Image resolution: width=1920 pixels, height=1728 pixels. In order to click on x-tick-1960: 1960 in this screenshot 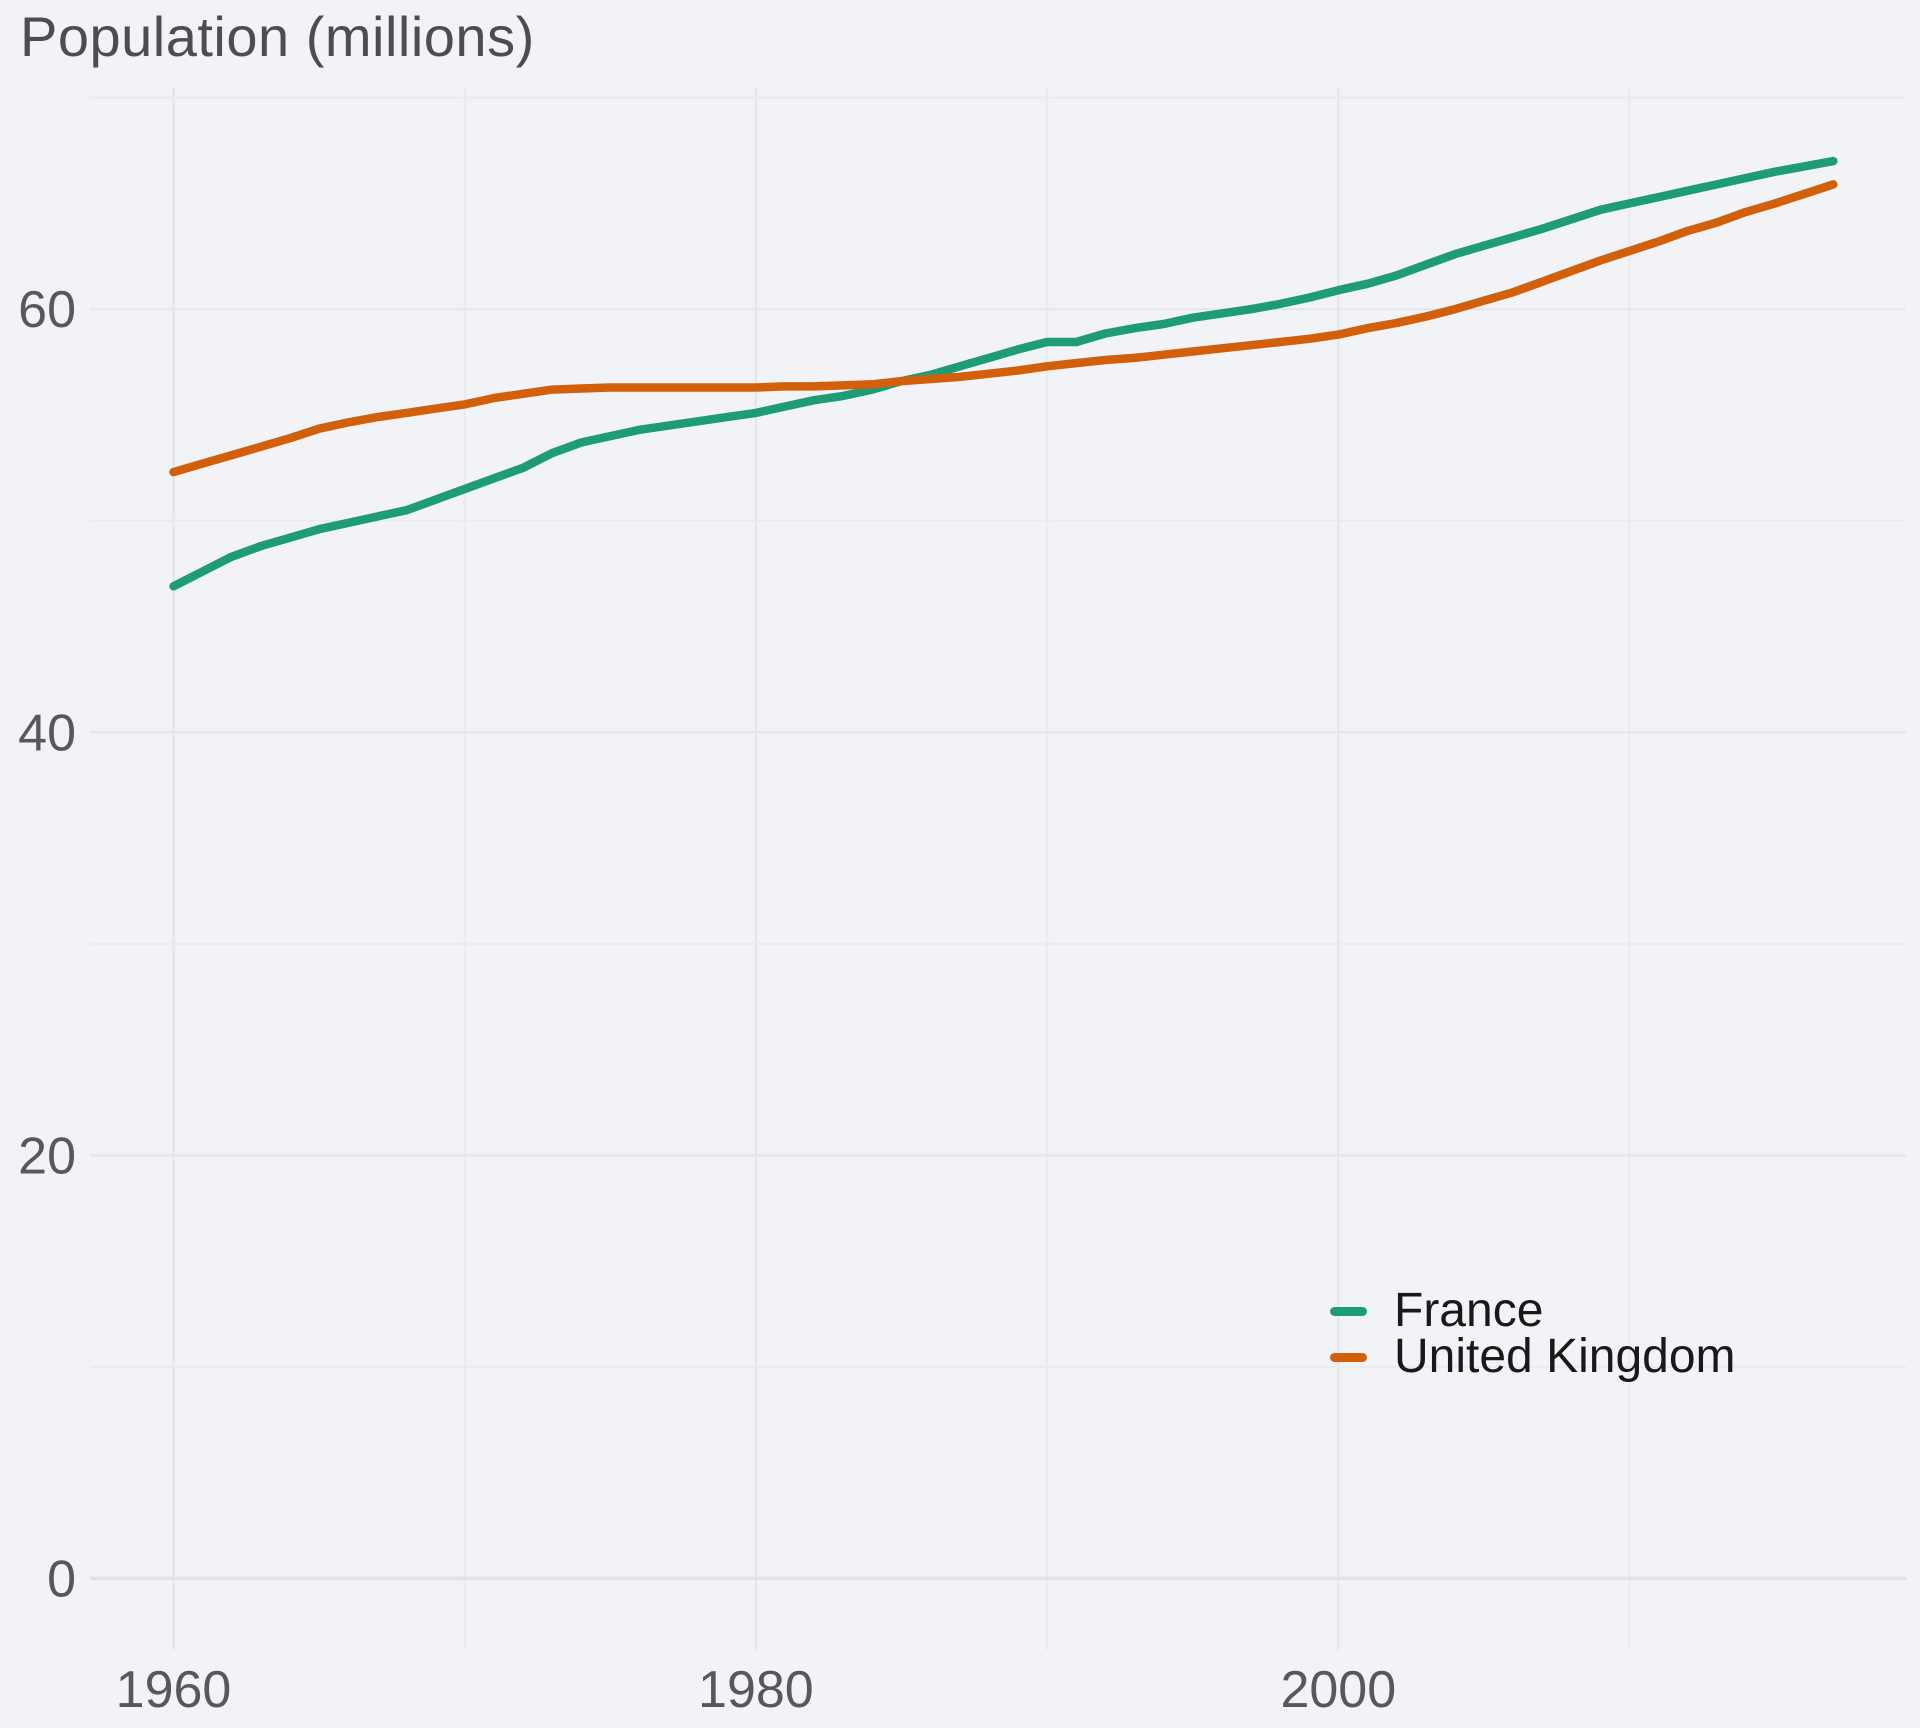, I will do `click(174, 1690)`.